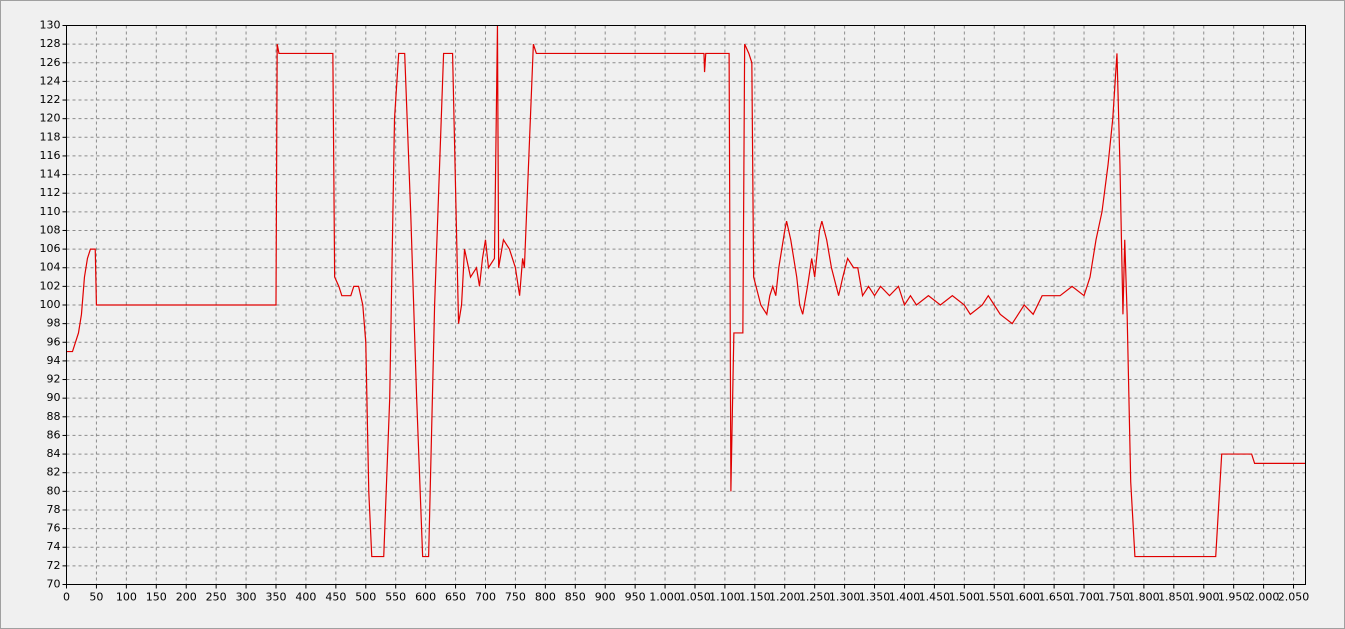 The image size is (1345, 629). Describe the element at coordinates (50, 248) in the screenshot. I see `y-tick-label: 106` at that location.